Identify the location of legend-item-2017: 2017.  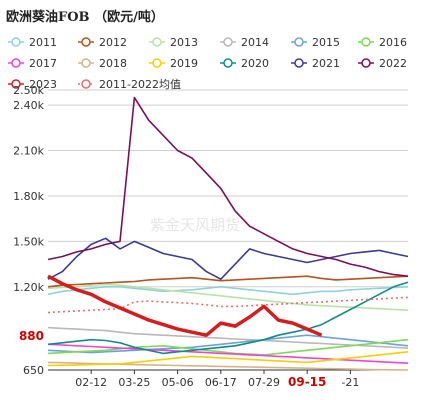
(32, 63).